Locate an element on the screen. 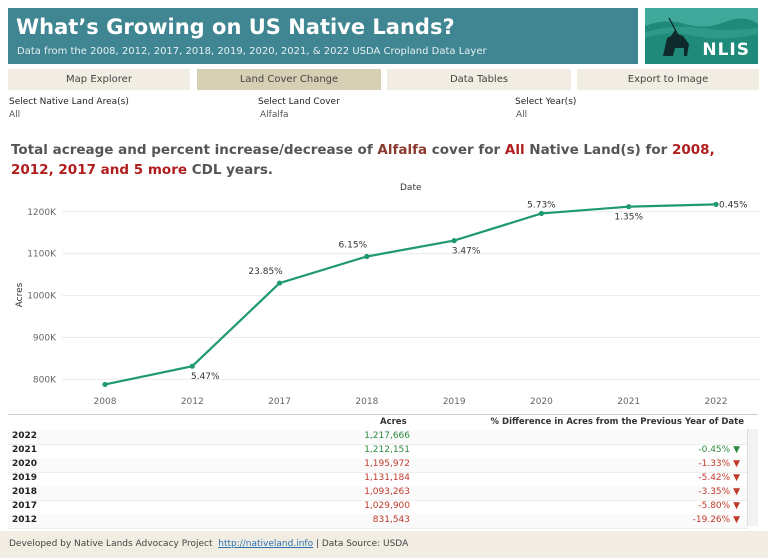 The image size is (768, 558). table-row: 2021 1,212,151 -0.45% ▼ is located at coordinates (378, 451).